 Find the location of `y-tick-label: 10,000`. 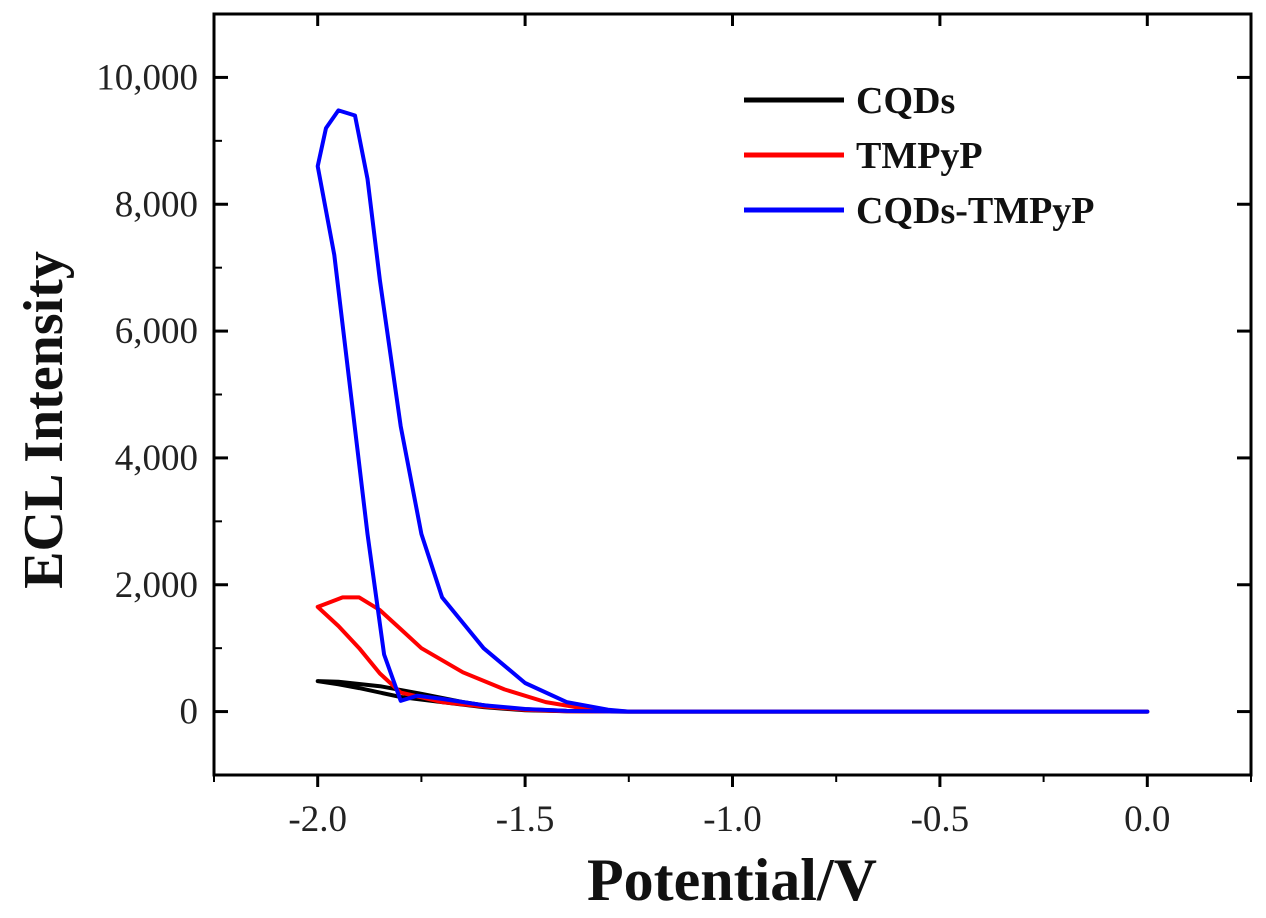

y-tick-label: 10,000 is located at coordinates (147, 77).